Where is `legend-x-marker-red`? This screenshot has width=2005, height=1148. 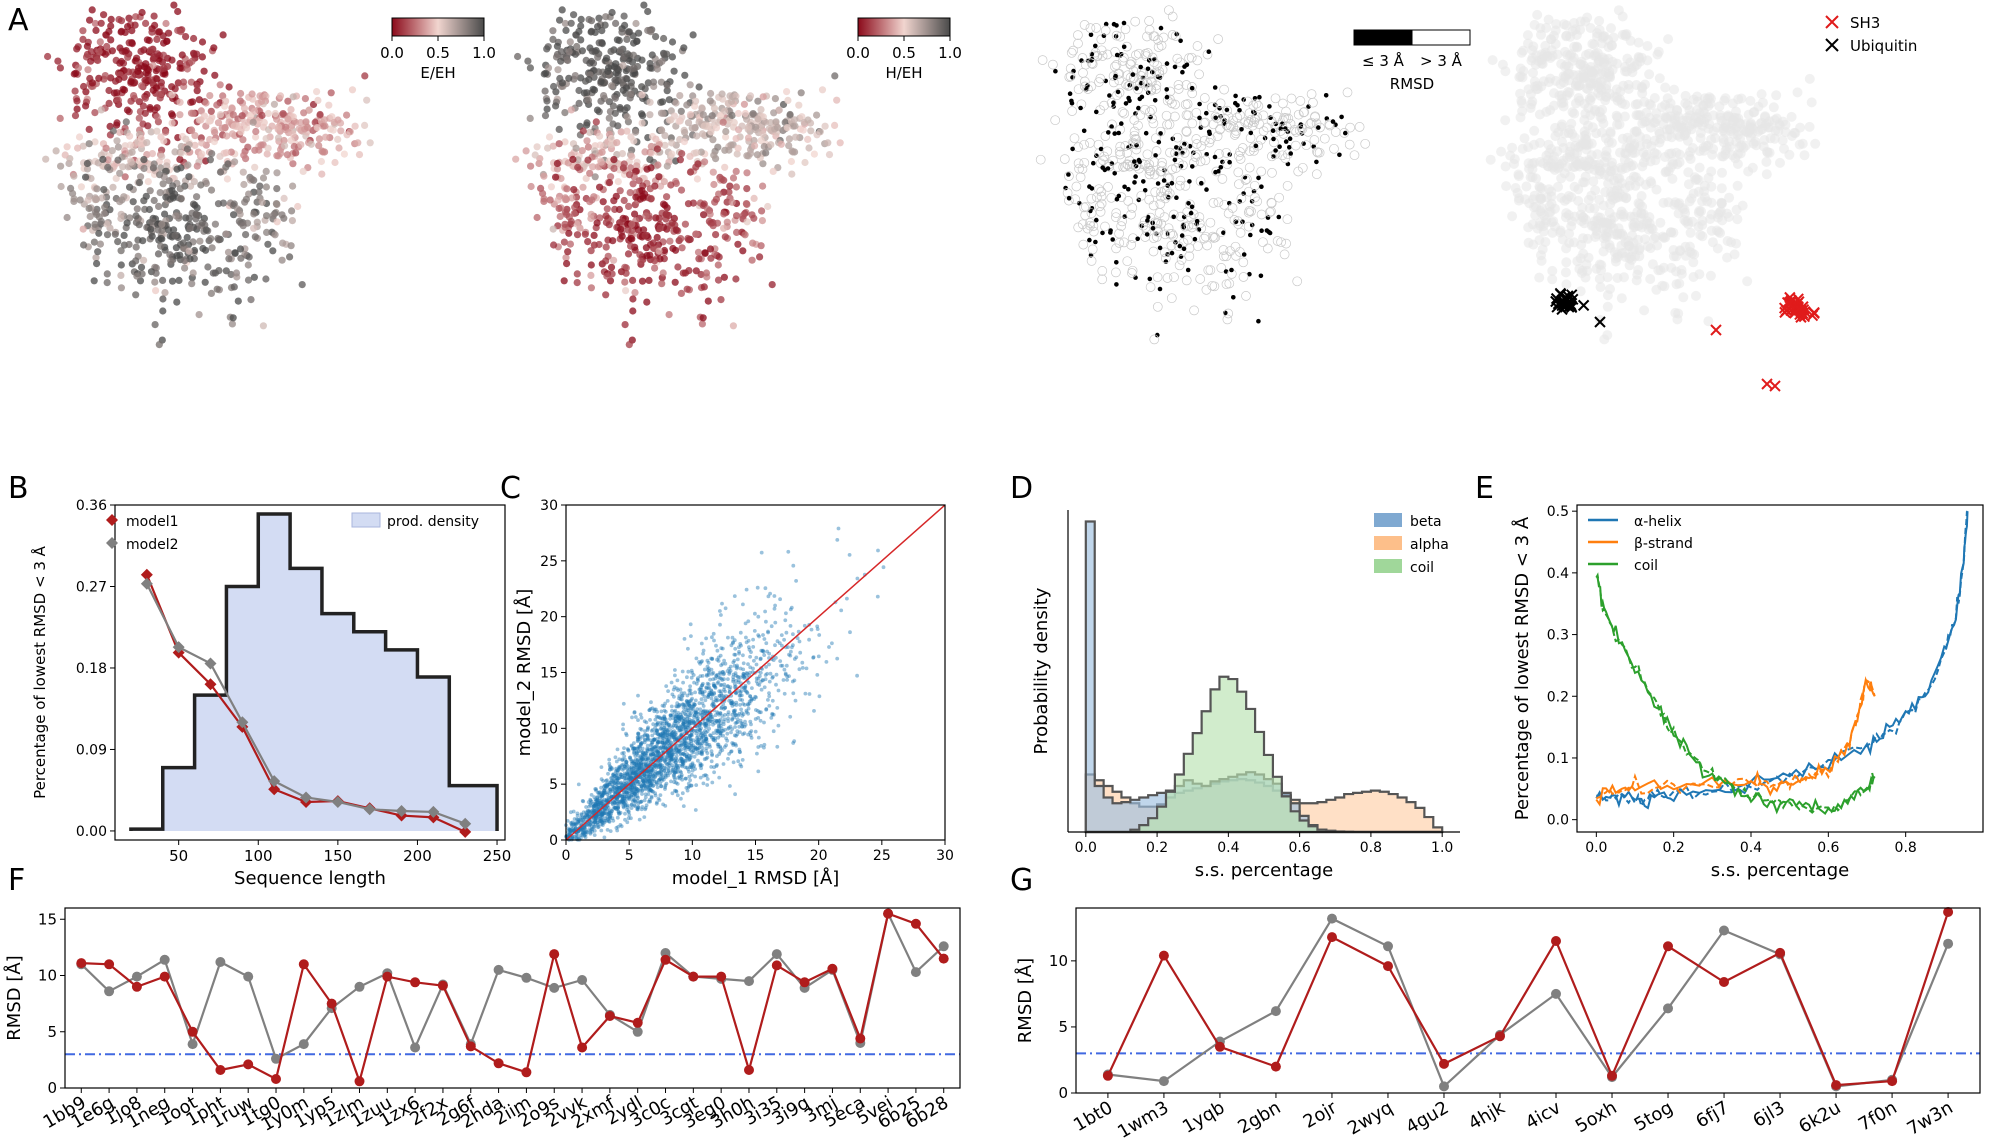
legend-x-marker-red is located at coordinates (1832, 22).